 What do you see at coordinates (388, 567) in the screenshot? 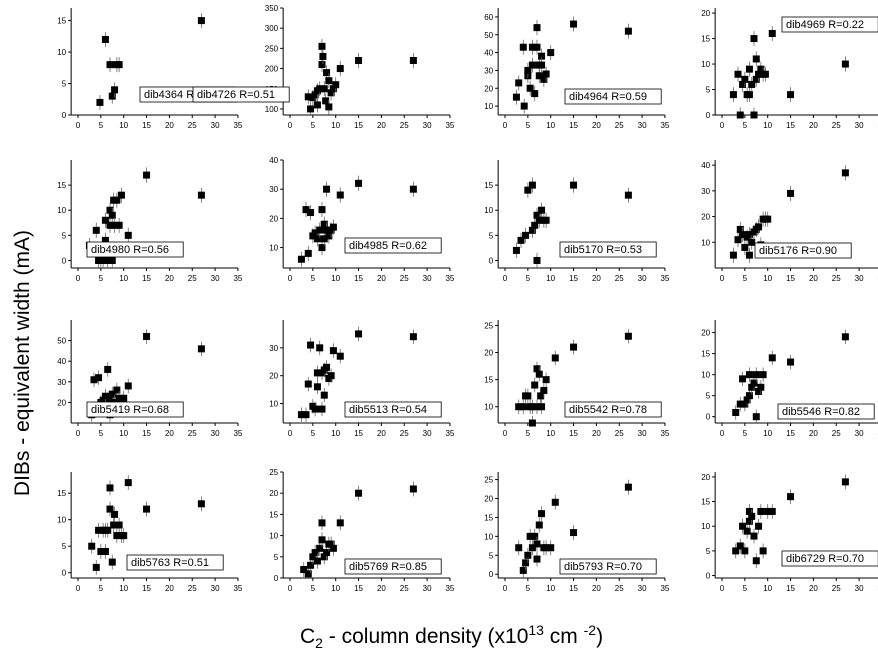
I see `panel-label-text: dib5769 R=0.85` at bounding box center [388, 567].